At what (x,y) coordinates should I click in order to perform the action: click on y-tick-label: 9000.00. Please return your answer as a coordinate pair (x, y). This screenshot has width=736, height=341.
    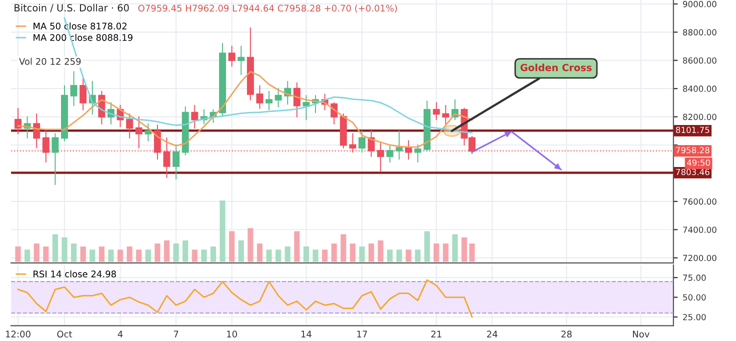
    Looking at the image, I should click on (699, 4).